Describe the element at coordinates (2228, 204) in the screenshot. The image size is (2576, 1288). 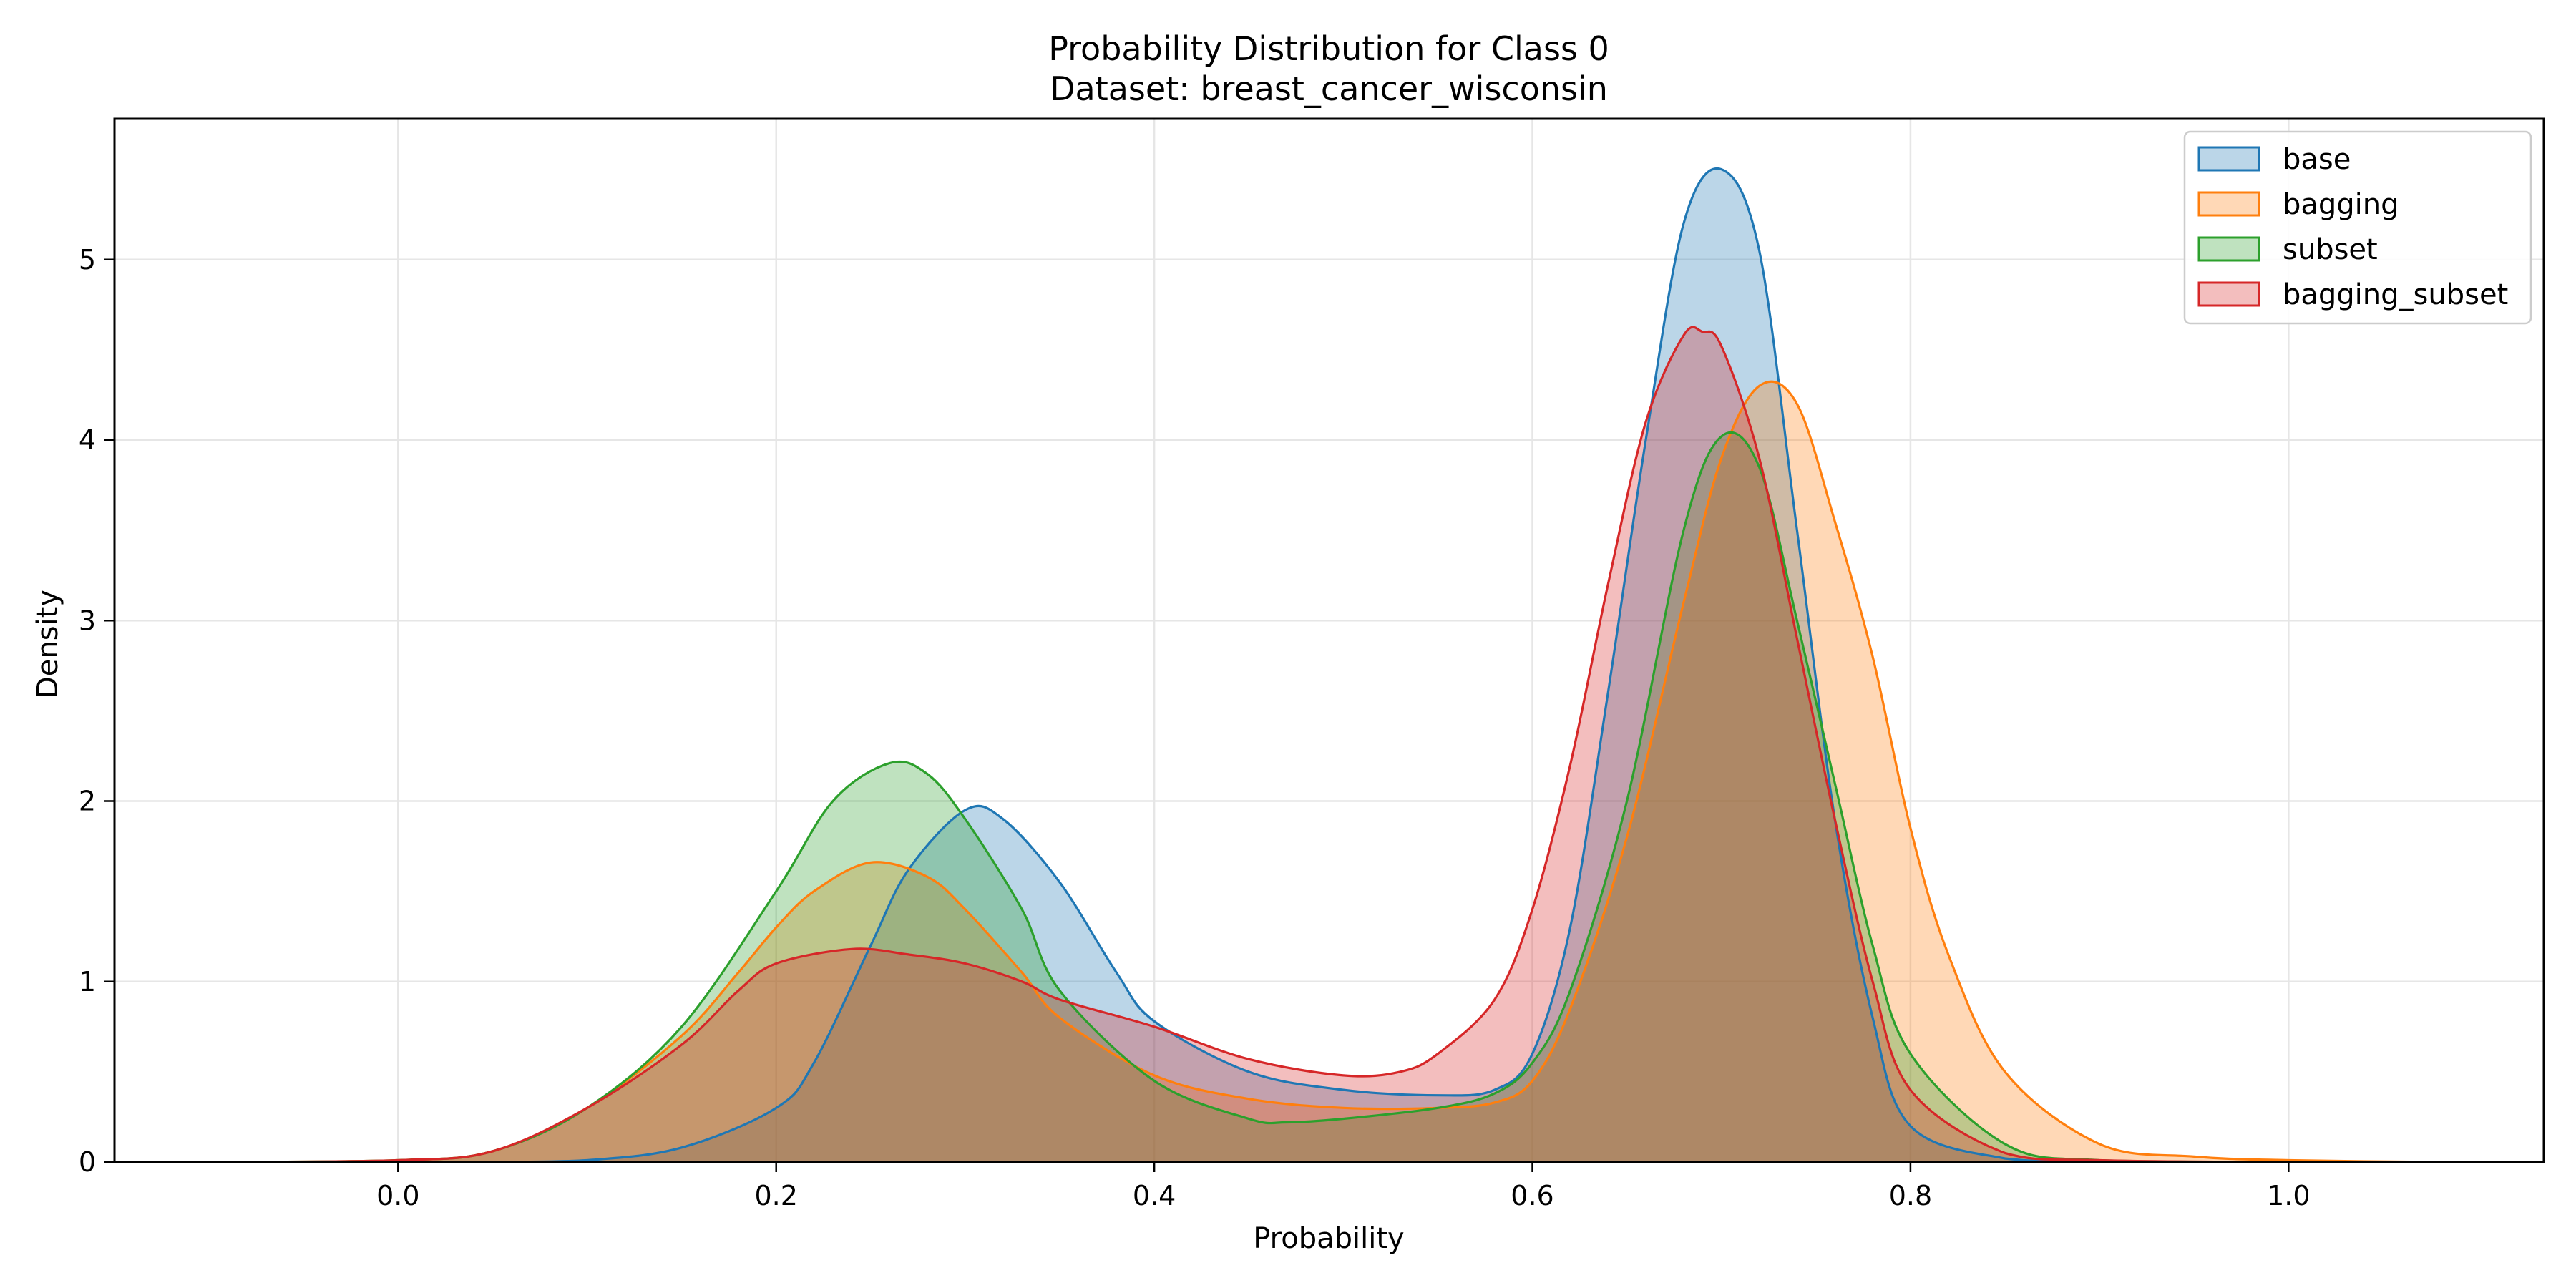
I see `legend-swatch-bagging` at that location.